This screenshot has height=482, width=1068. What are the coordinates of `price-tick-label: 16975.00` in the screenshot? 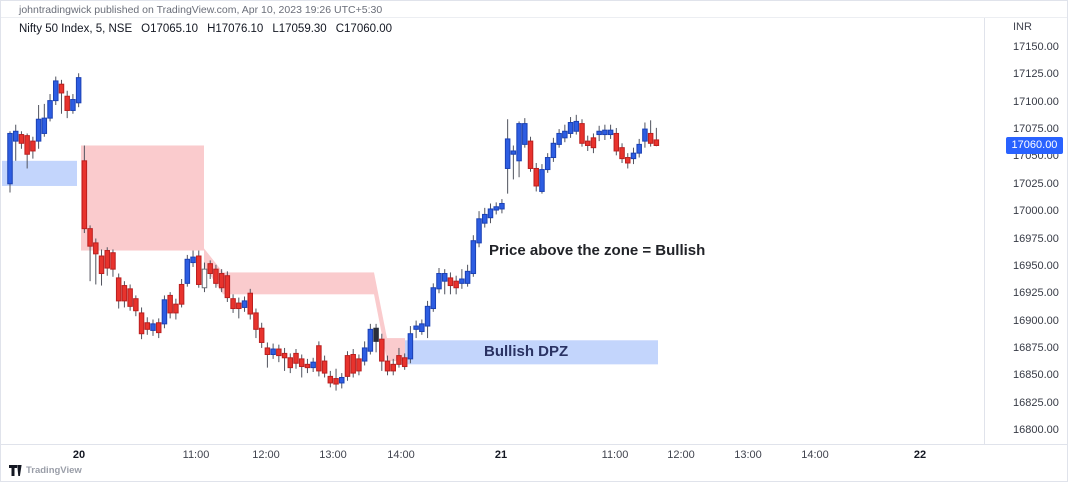 It's located at (1036, 238).